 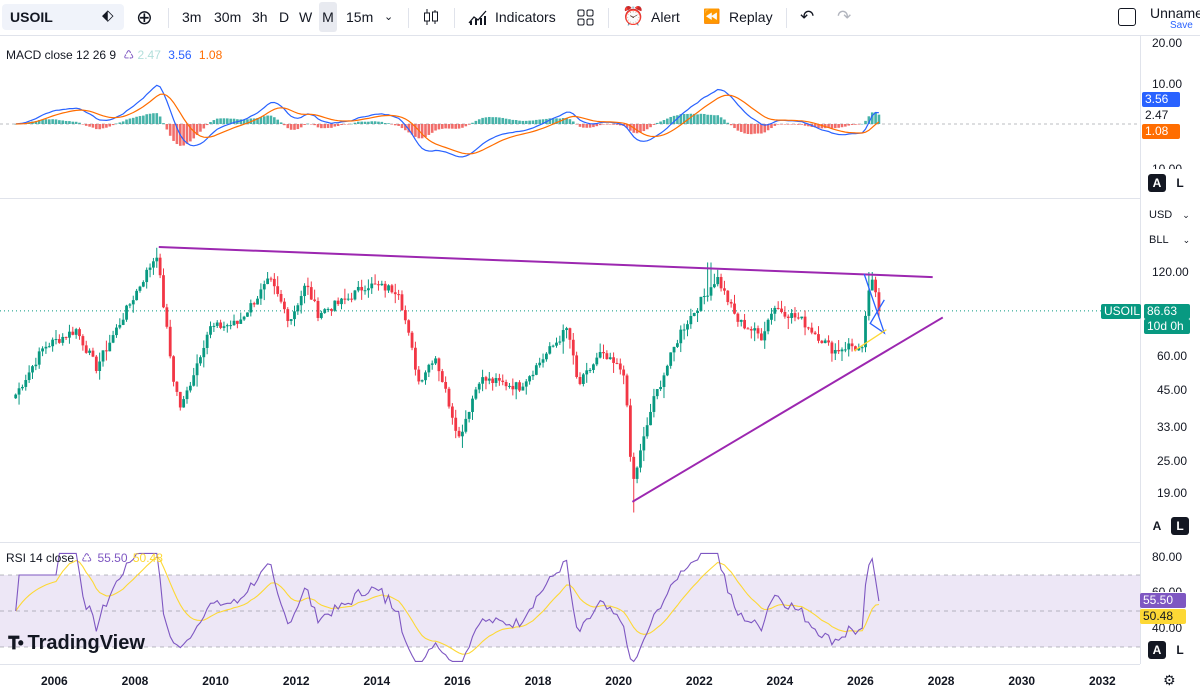 What do you see at coordinates (228, 17) in the screenshot?
I see `interval-30m: 30m` at bounding box center [228, 17].